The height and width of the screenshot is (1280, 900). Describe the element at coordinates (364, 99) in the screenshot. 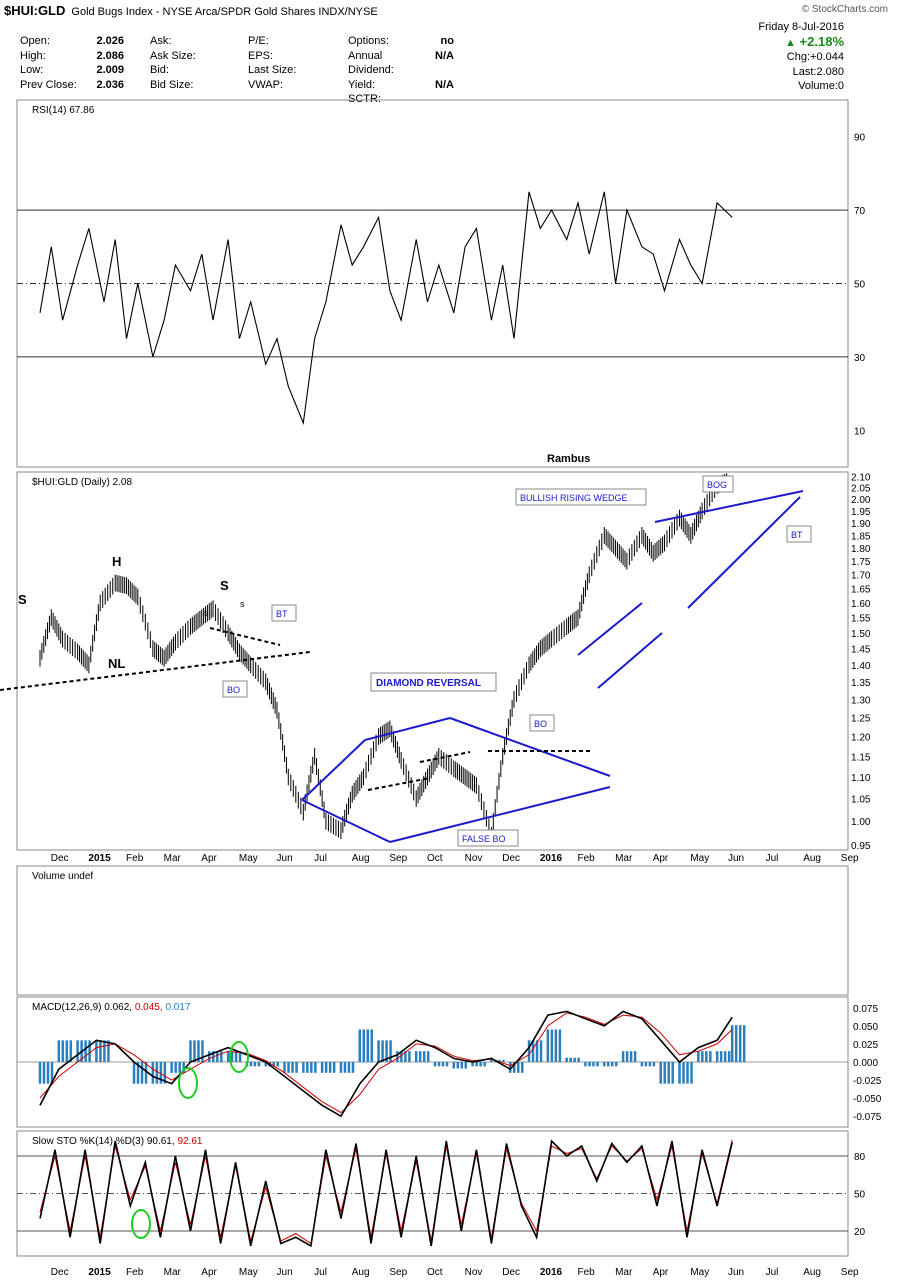

I see `quote-label: SCTR:` at that location.